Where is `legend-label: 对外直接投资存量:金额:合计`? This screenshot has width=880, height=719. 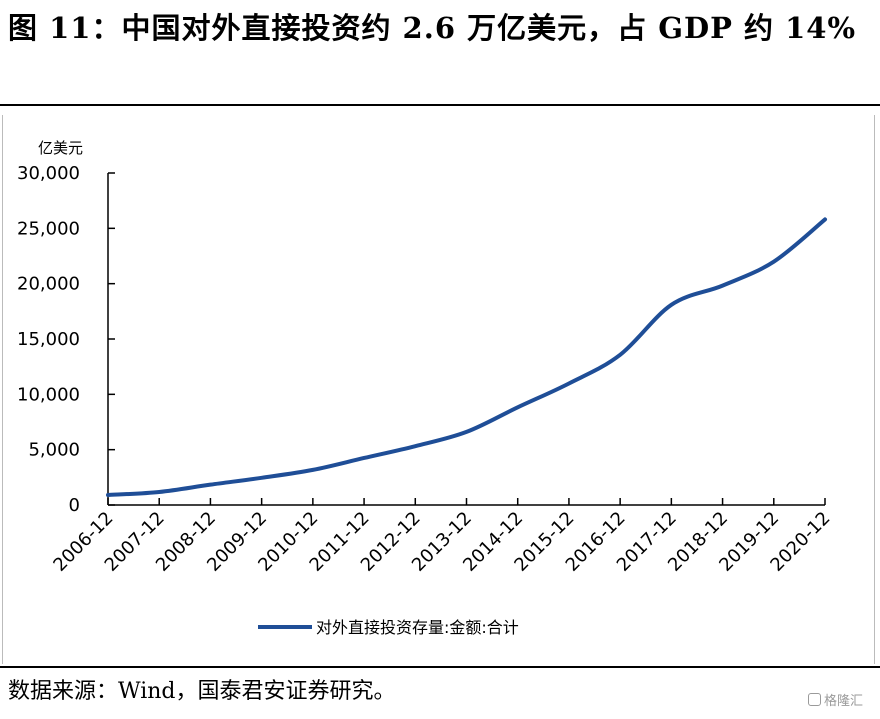 legend-label: 对外直接投资存量:金额:合计 is located at coordinates (417, 627).